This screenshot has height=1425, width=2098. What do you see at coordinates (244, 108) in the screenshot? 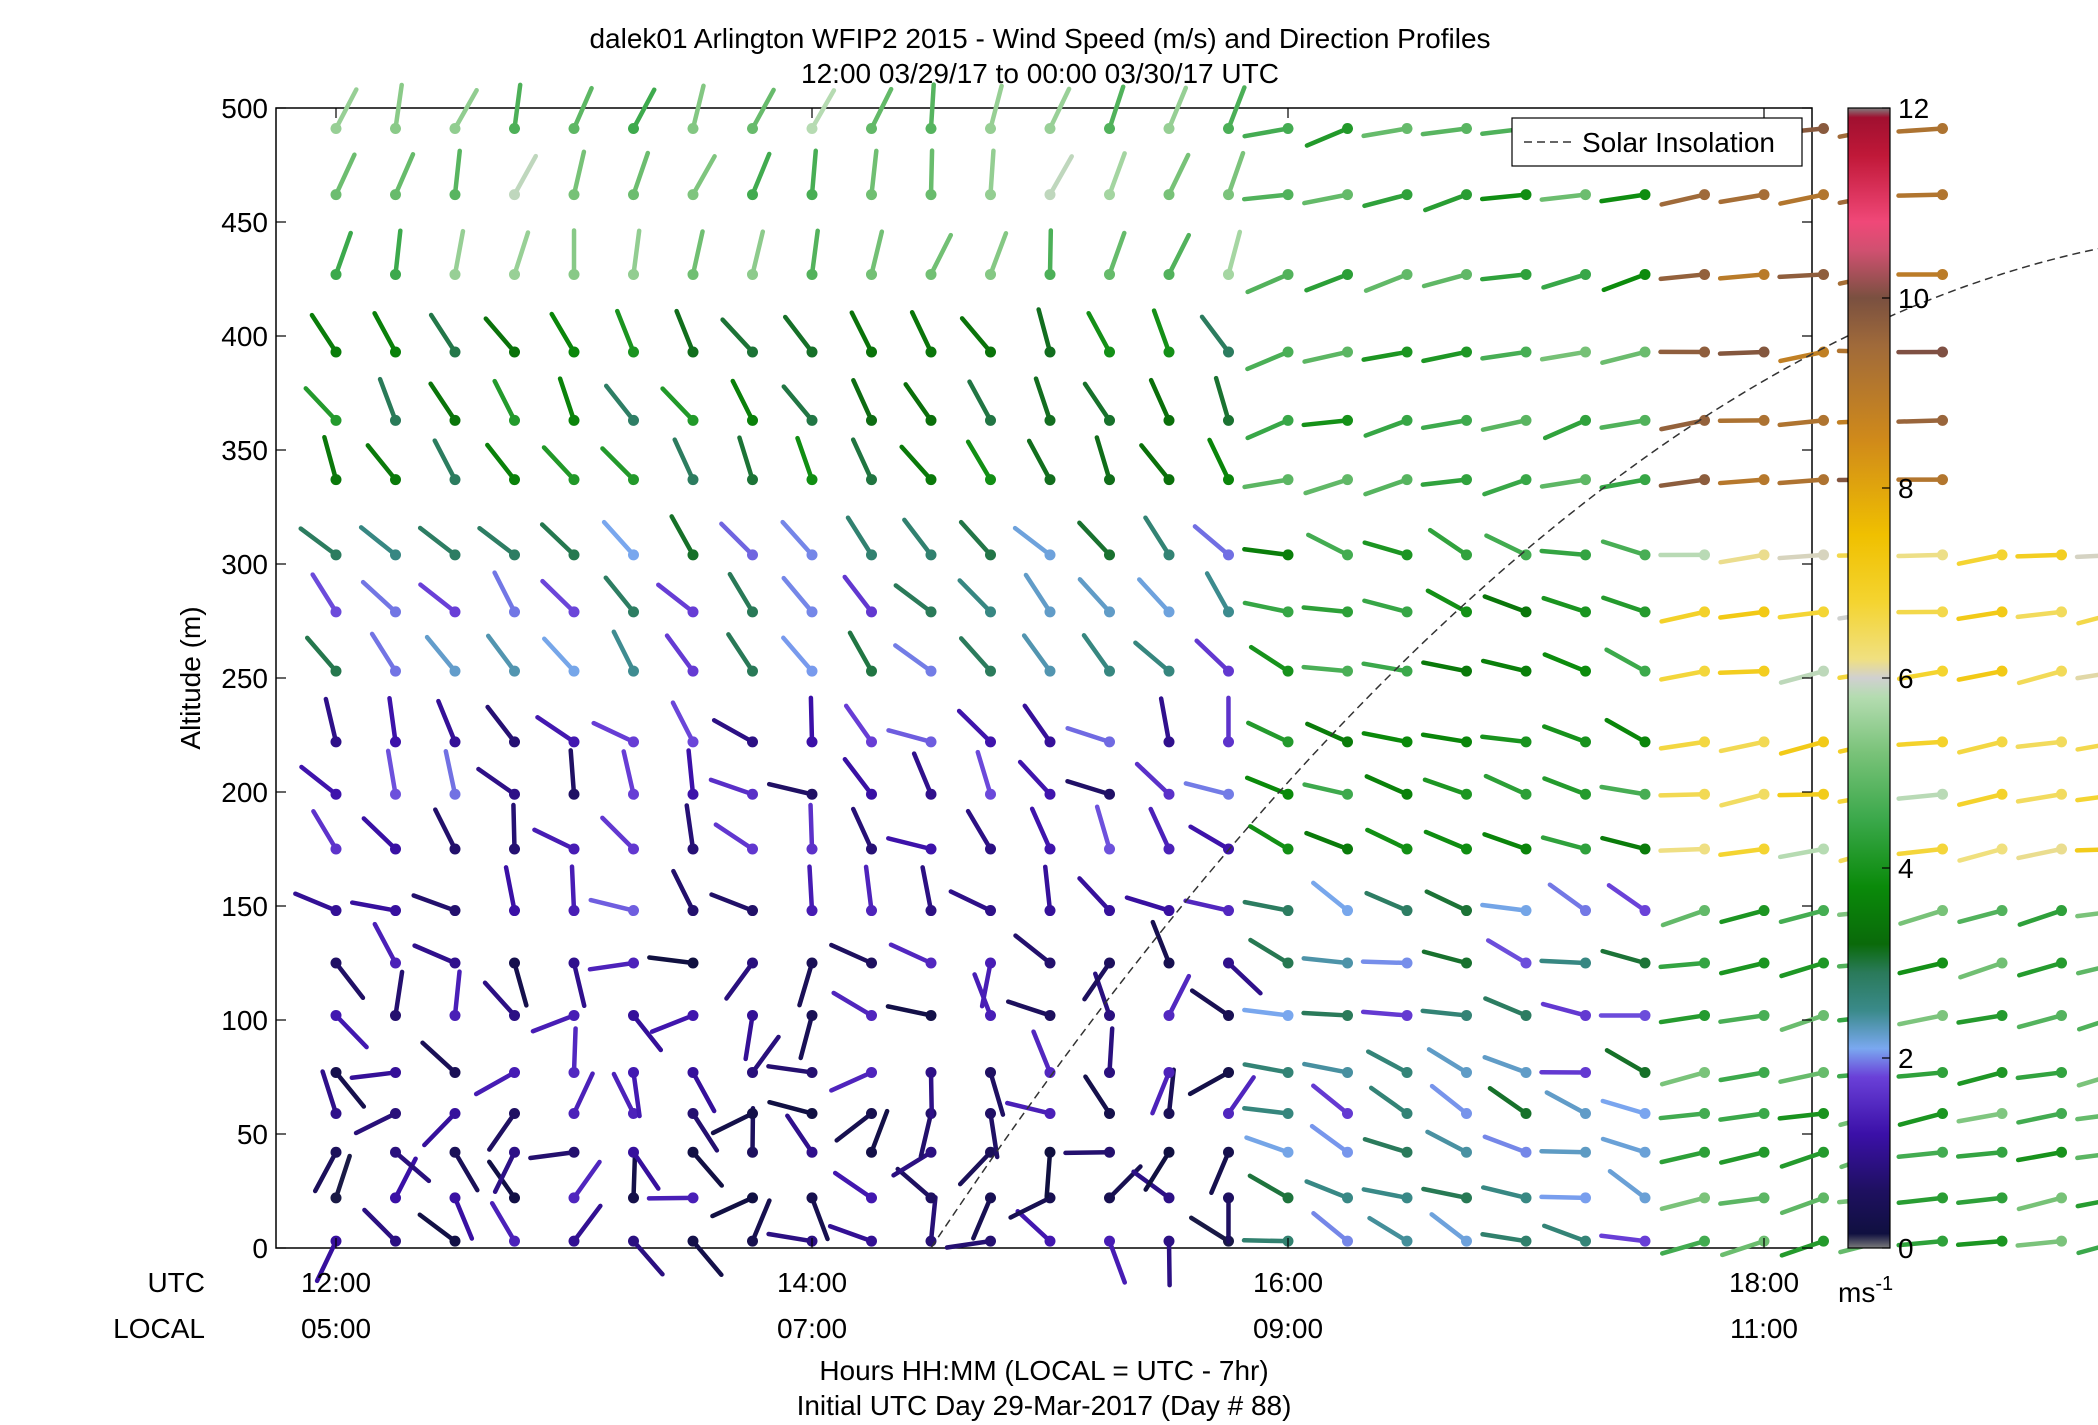
I see `y-tick-label: 500` at bounding box center [244, 108].